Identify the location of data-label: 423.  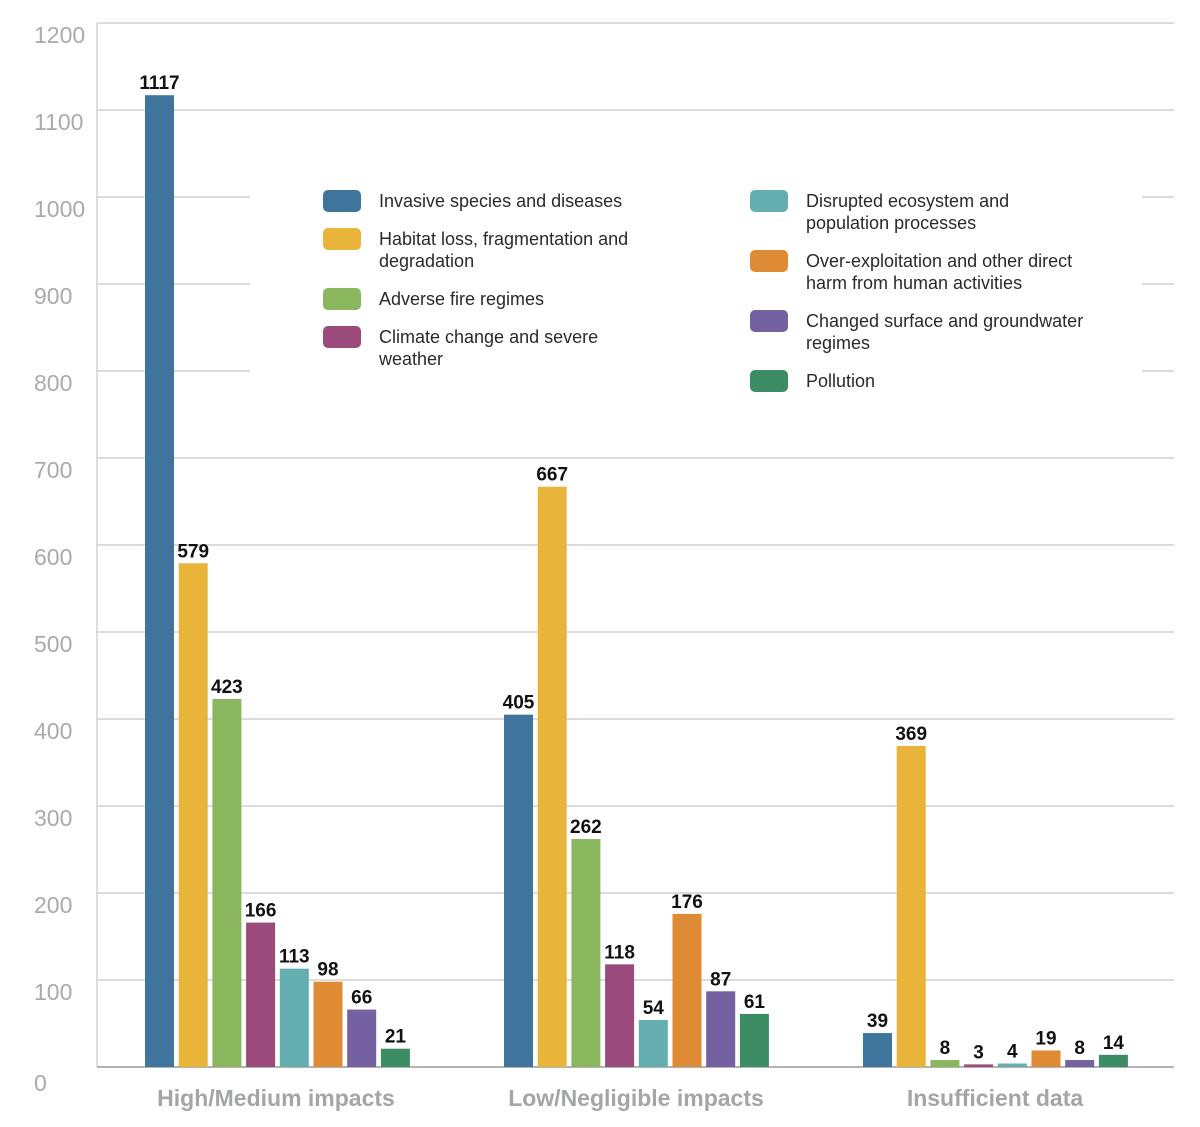
(227, 687).